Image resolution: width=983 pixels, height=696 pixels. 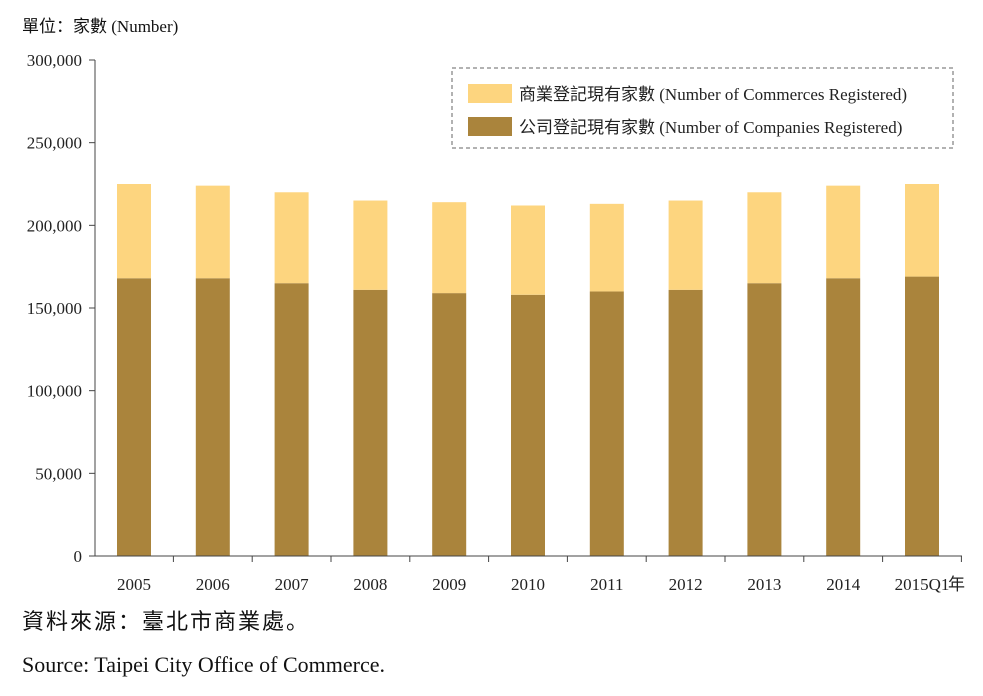 What do you see at coordinates (922, 230) in the screenshot?
I see `bar-commerces-2015Q1` at bounding box center [922, 230].